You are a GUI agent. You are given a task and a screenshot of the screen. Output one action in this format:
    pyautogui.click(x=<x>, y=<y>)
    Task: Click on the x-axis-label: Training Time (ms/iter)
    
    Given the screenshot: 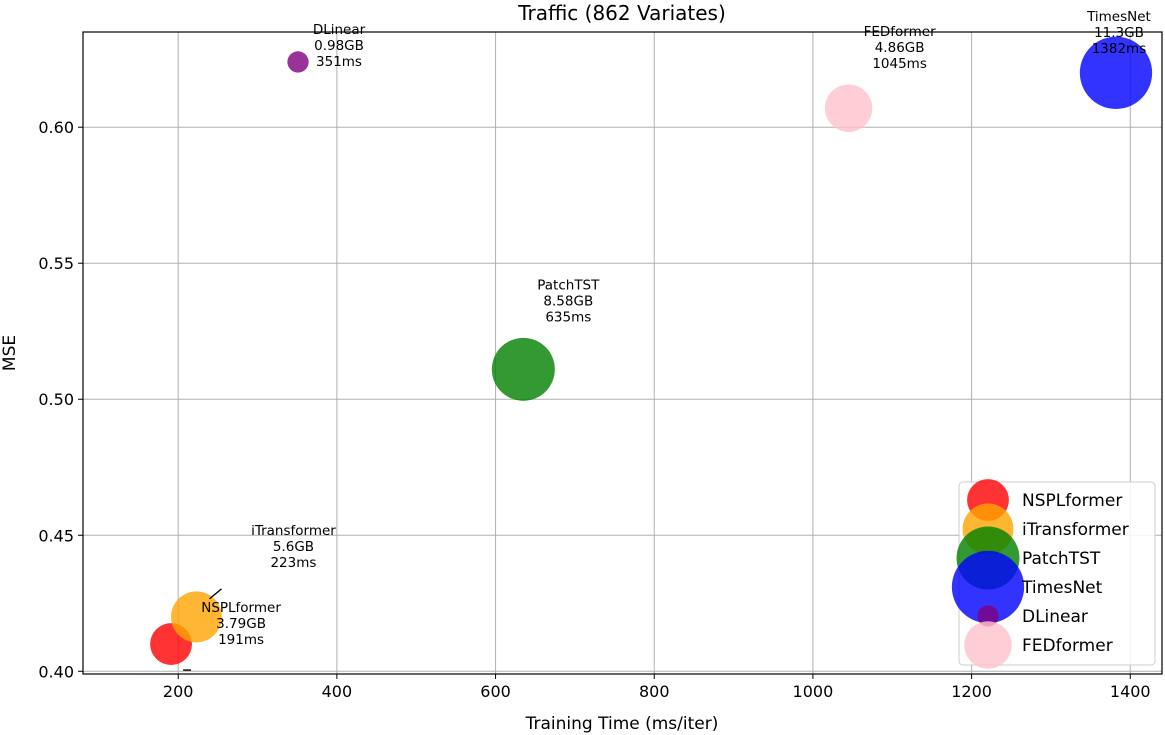 What is the action you would take?
    pyautogui.click(x=622, y=724)
    